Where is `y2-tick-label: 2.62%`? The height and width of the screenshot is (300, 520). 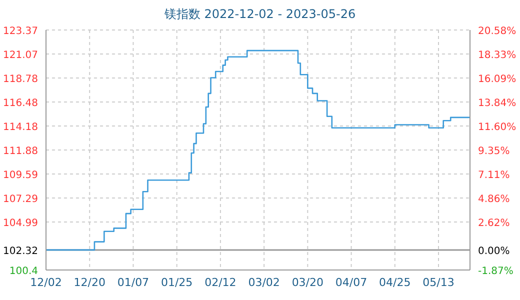
y2-tick-label: 2.62% is located at coordinates (494, 223).